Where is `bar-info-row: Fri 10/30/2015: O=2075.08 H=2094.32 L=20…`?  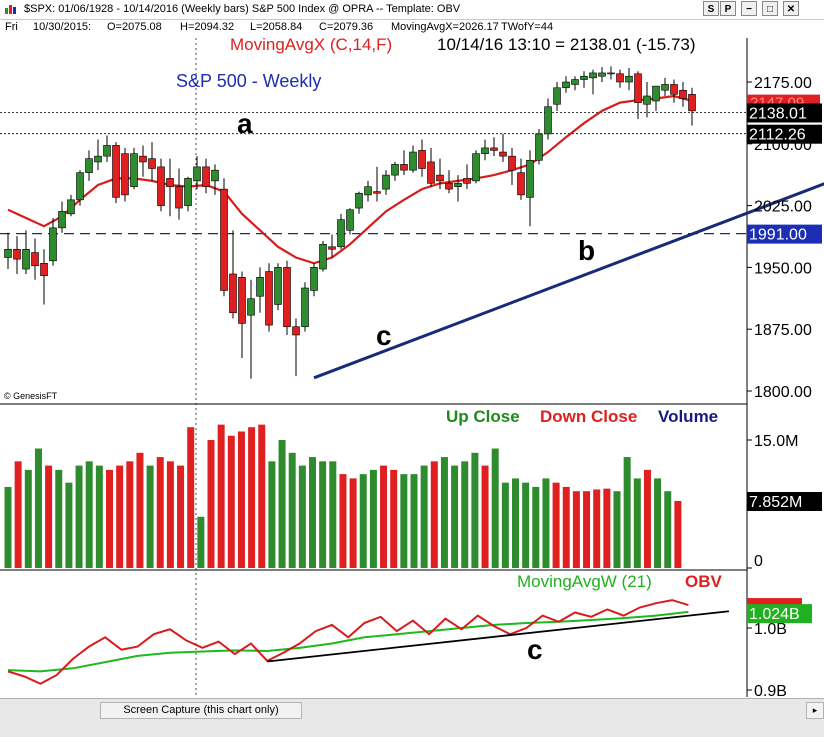
bar-info-row: Fri 10/30/2015: O=2075.08 H=2094.32 L=20… is located at coordinates (412, 27).